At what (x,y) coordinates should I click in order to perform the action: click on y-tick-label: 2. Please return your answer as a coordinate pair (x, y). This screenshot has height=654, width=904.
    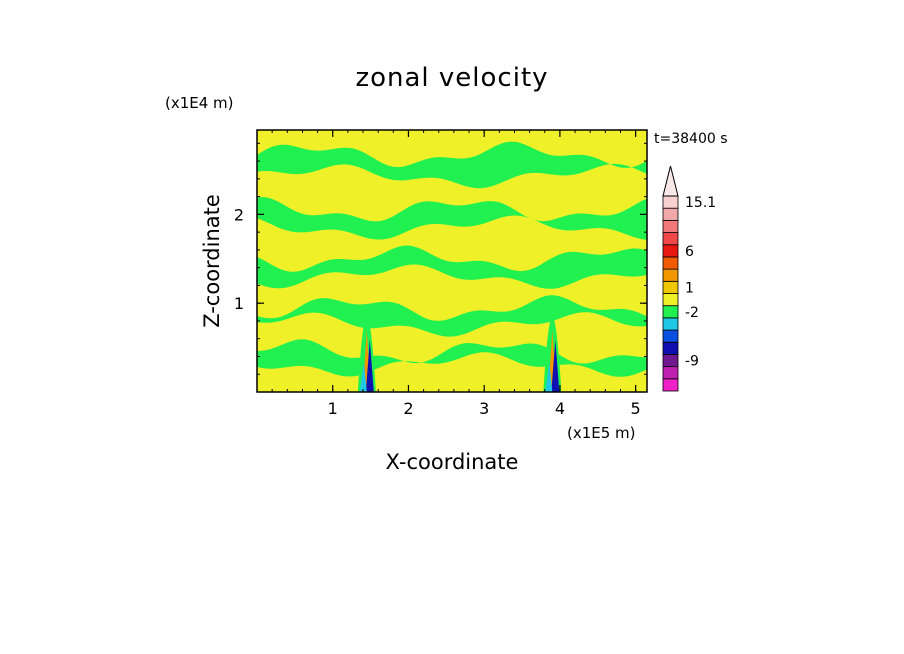
    Looking at the image, I should click on (239, 214).